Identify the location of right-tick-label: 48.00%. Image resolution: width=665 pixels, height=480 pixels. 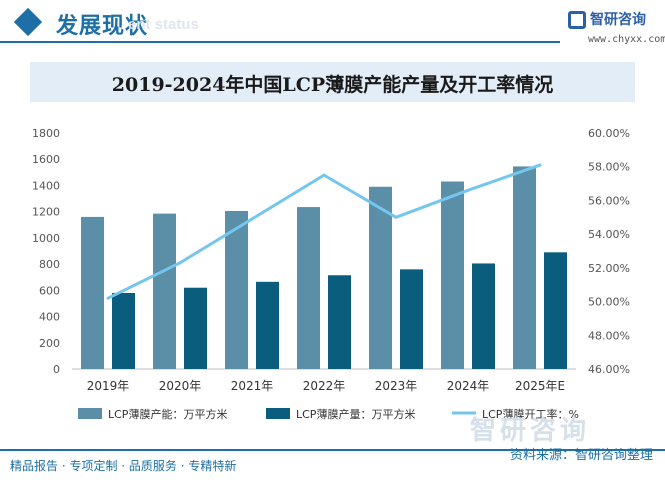
(609, 335).